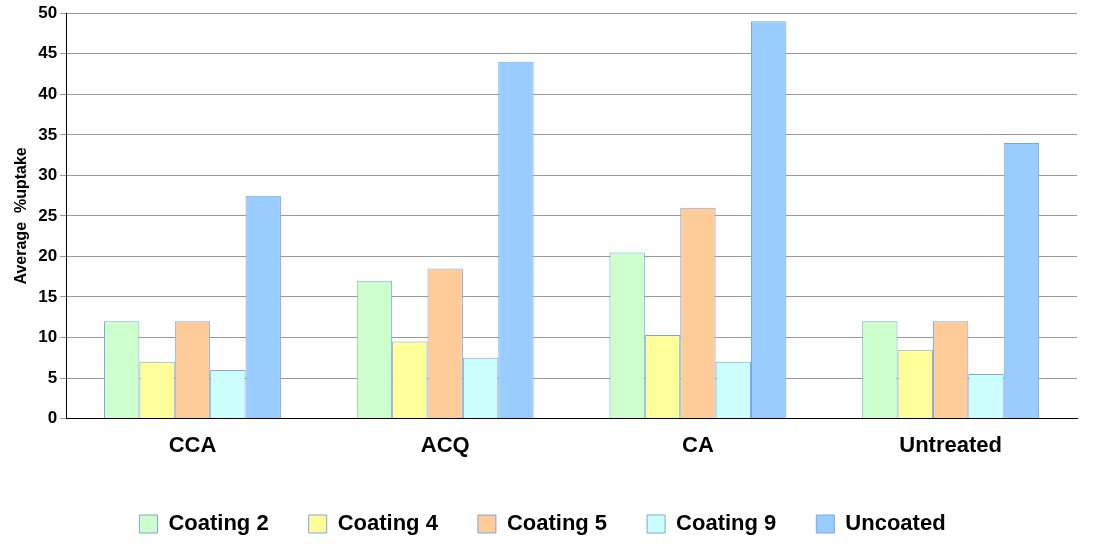  What do you see at coordinates (48, 175) in the screenshot?
I see `y-tick-label: 30` at bounding box center [48, 175].